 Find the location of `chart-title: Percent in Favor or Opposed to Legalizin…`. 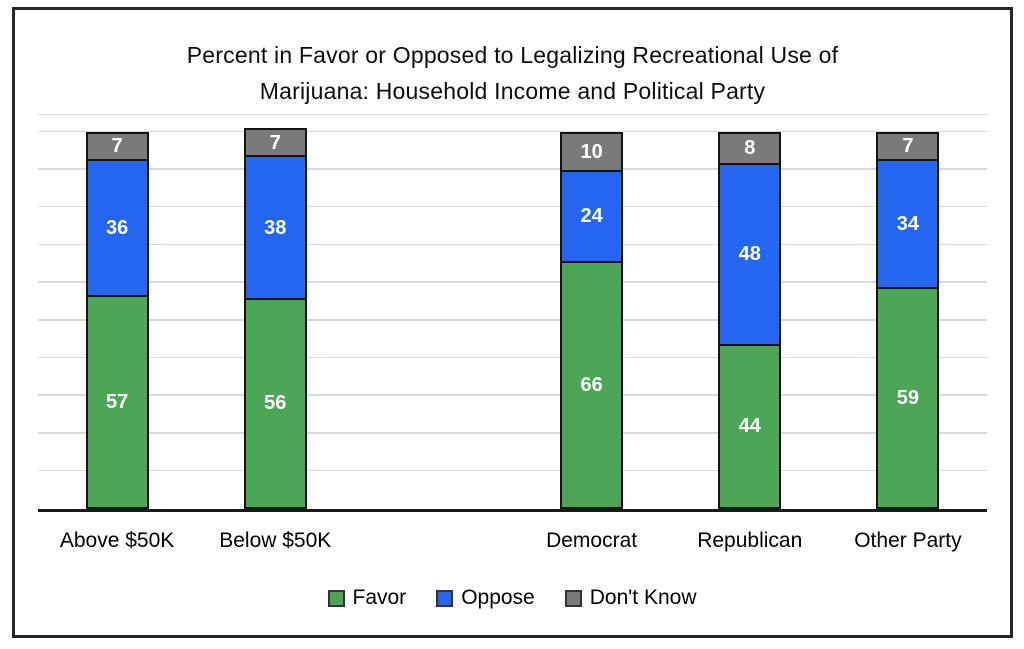

chart-title: Percent in Favor or Opposed to Legalizin… is located at coordinates (512, 73).